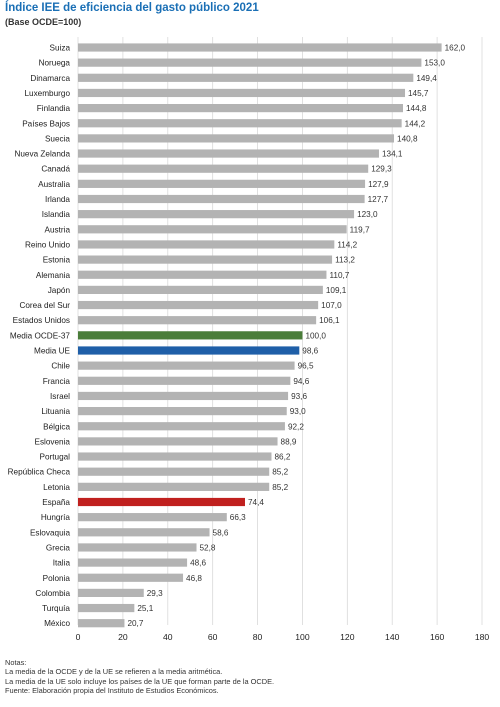 Image resolution: width=500 pixels, height=707 pixels. Describe the element at coordinates (54, 108) in the screenshot. I see `category-label: Finlandia` at that location.